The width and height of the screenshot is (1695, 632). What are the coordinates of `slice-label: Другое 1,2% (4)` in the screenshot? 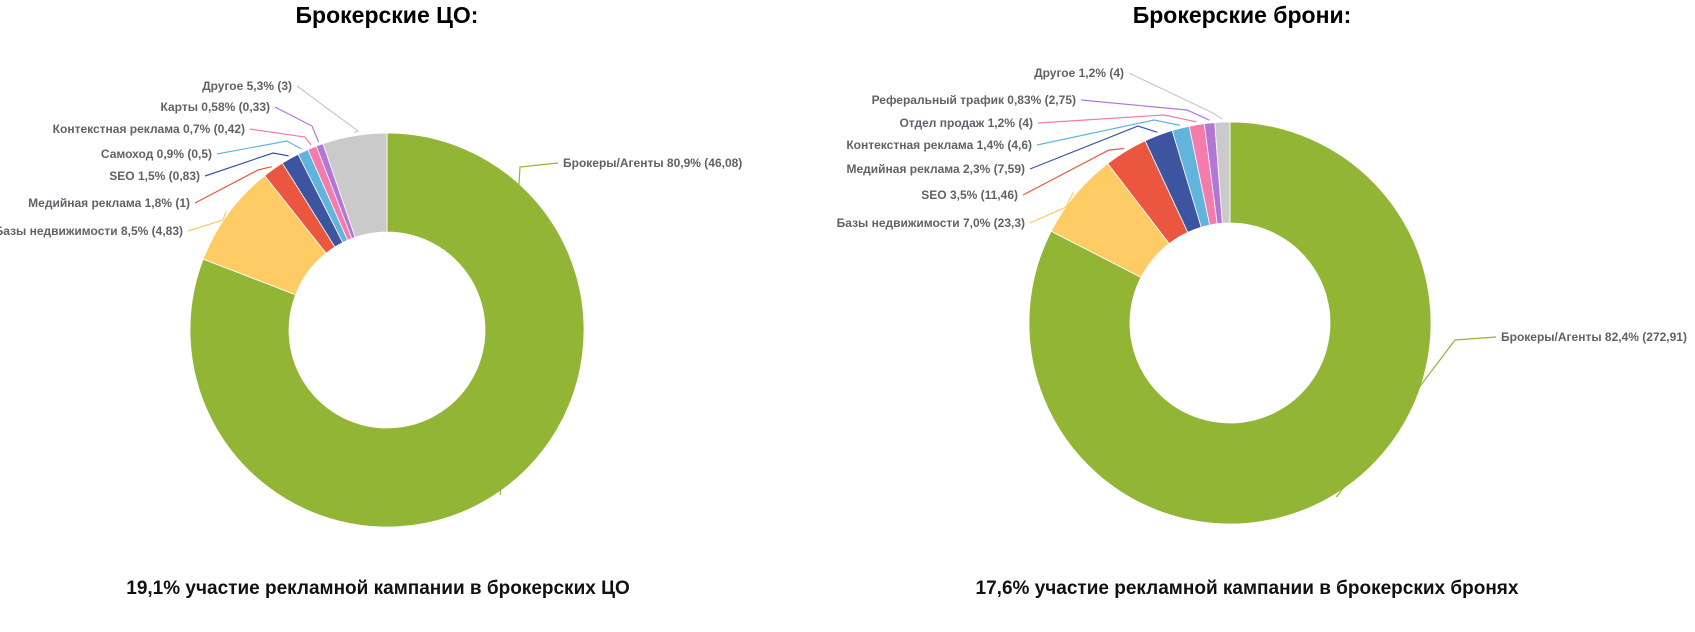 It's located at (1079, 73).